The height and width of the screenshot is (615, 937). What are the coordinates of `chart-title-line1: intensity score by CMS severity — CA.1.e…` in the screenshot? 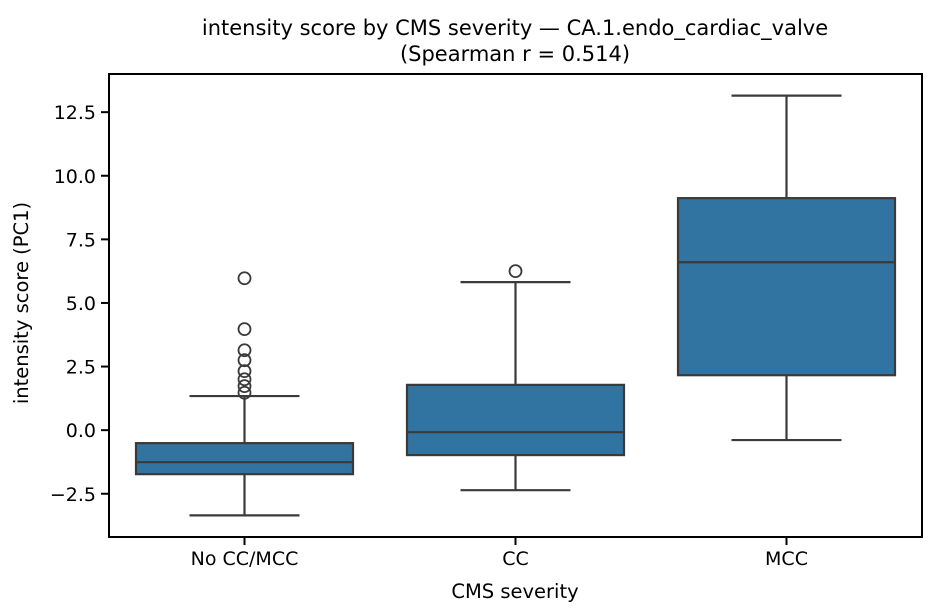 It's located at (515, 28).